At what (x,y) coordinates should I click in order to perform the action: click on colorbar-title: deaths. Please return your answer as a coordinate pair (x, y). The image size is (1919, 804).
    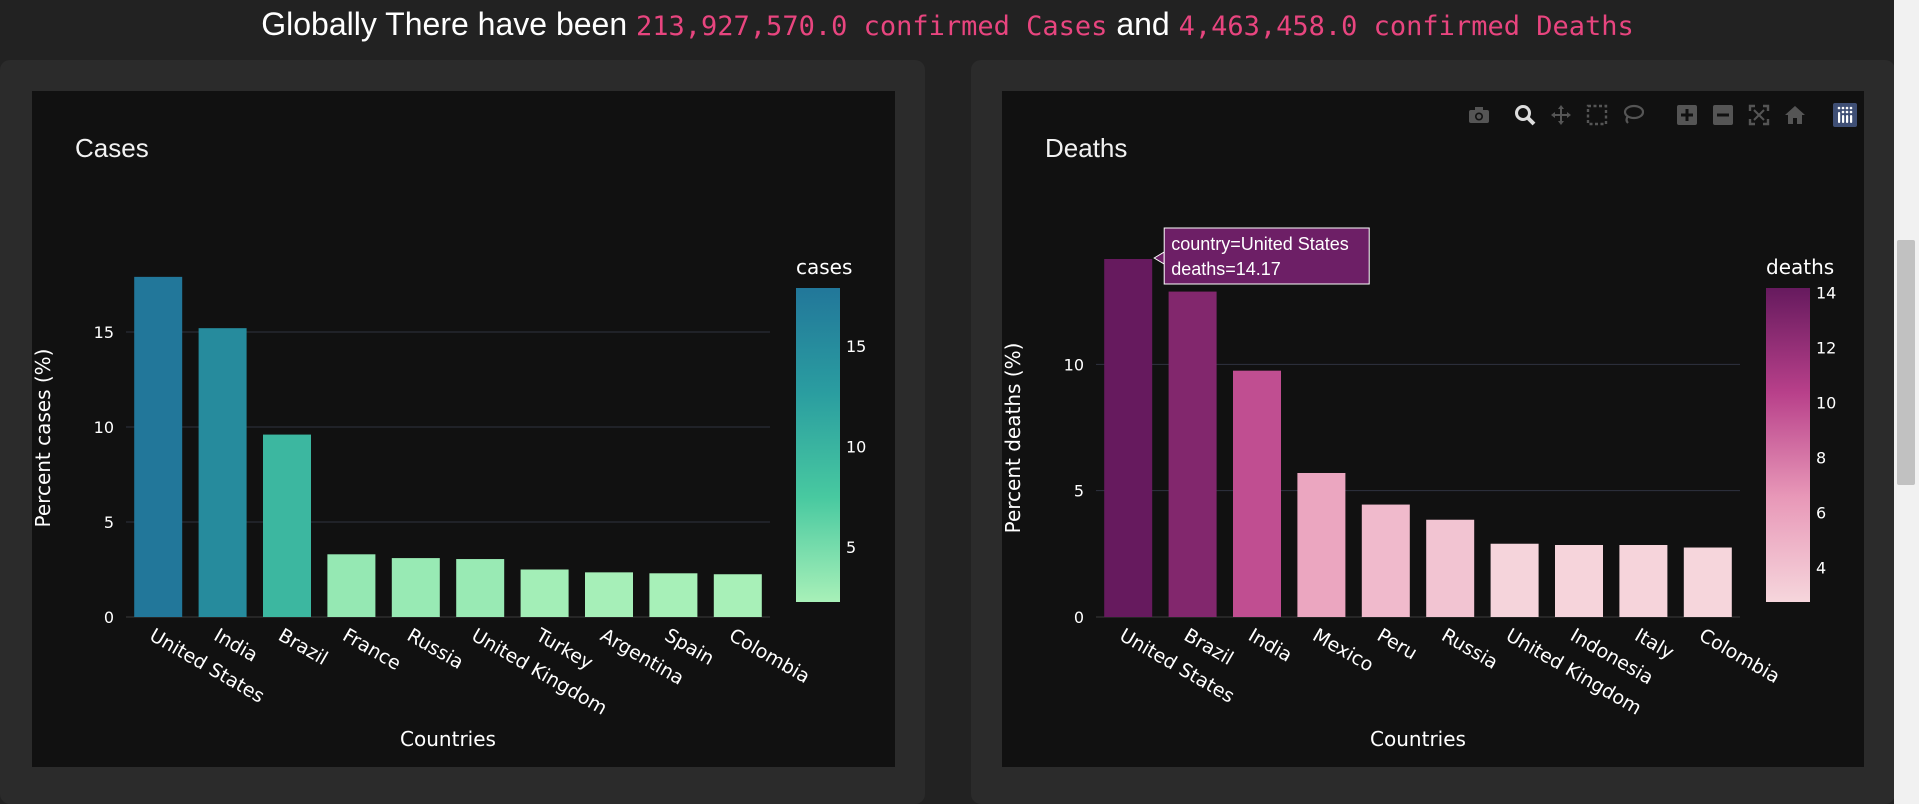
    Looking at the image, I should click on (1800, 267).